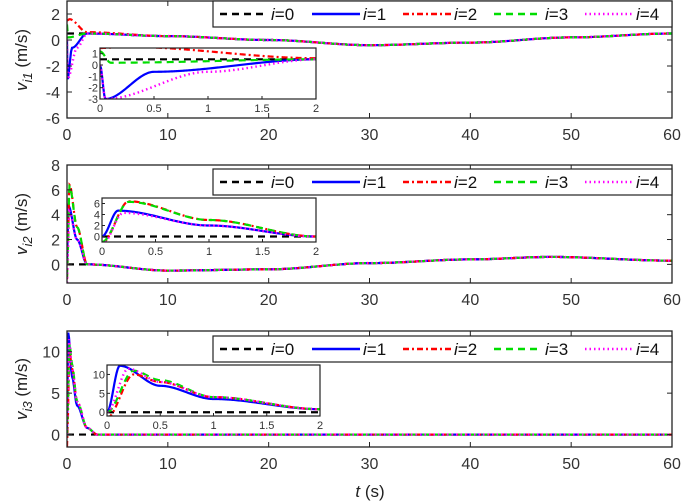 This screenshot has width=685, height=501. Describe the element at coordinates (369, 491) in the screenshot. I see `x-axis-label: t (s)` at that location.